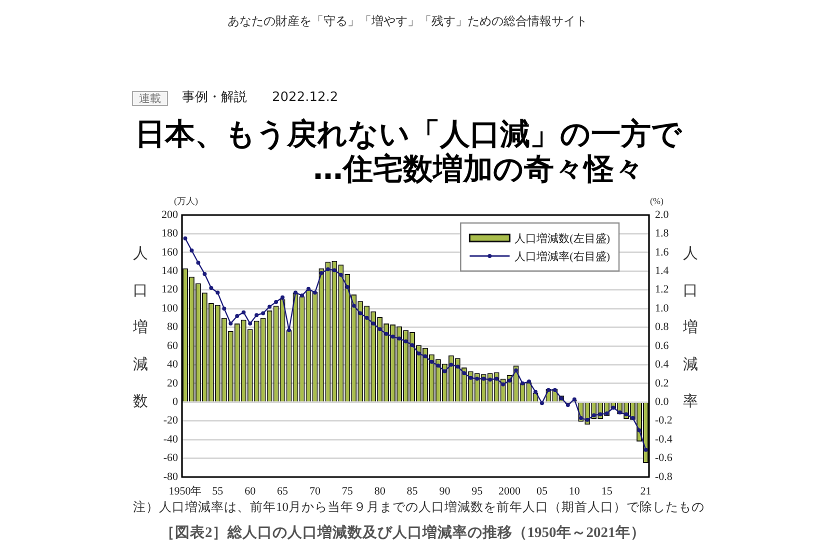  What do you see at coordinates (662, 290) in the screenshot?
I see `y2-tick-label: 1.2` at bounding box center [662, 290].